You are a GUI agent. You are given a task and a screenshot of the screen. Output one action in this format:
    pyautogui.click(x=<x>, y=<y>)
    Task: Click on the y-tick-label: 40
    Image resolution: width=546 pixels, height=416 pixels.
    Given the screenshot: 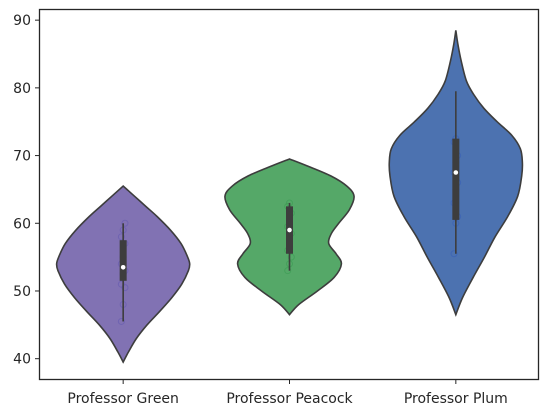 What is the action you would take?
    pyautogui.click(x=22, y=360)
    